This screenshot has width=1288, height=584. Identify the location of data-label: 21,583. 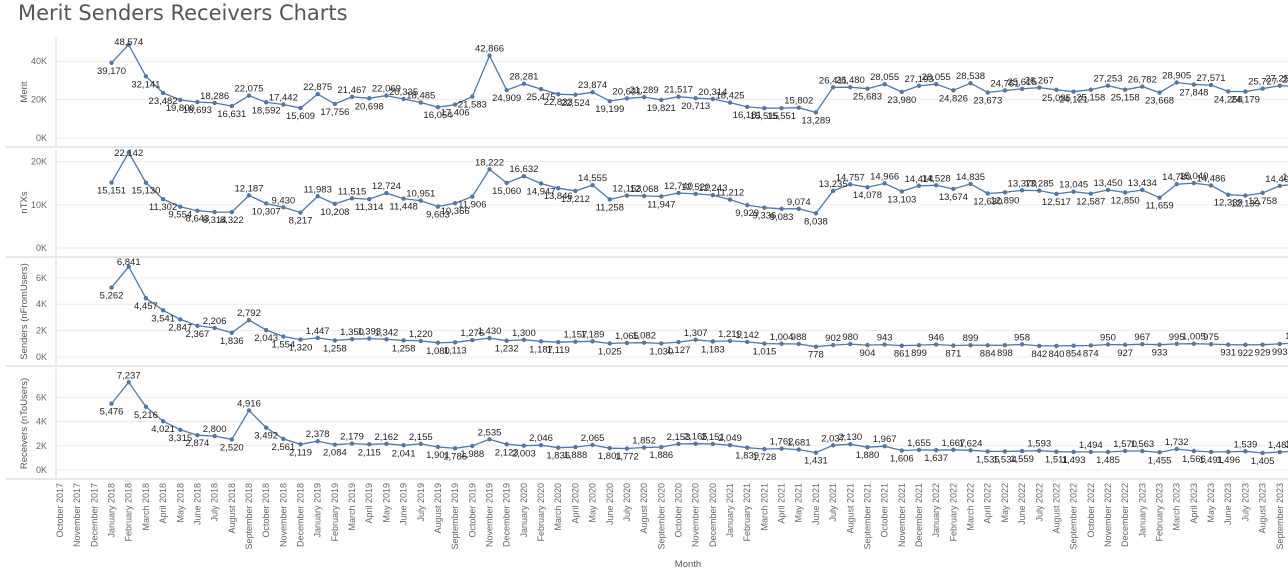
(472, 105).